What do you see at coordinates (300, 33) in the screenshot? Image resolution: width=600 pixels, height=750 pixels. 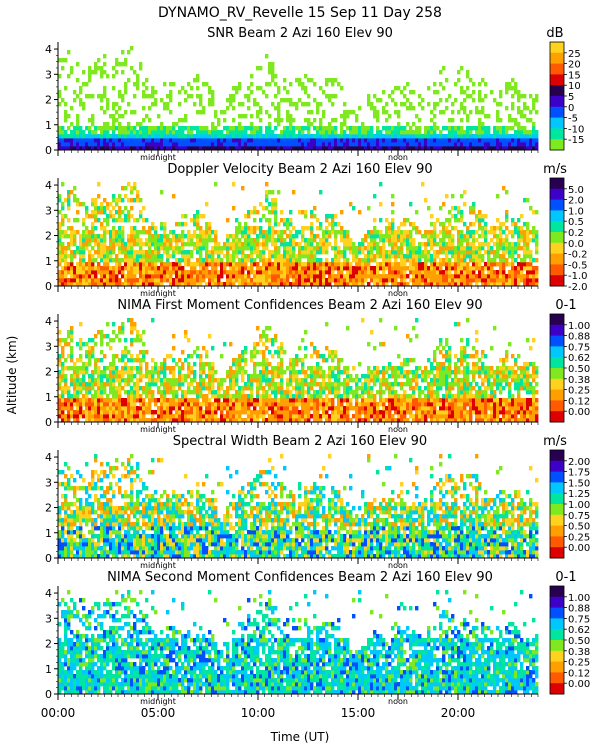 I see `panel-title: SNR Beam 2 Azi 160 Elev 90` at bounding box center [300, 33].